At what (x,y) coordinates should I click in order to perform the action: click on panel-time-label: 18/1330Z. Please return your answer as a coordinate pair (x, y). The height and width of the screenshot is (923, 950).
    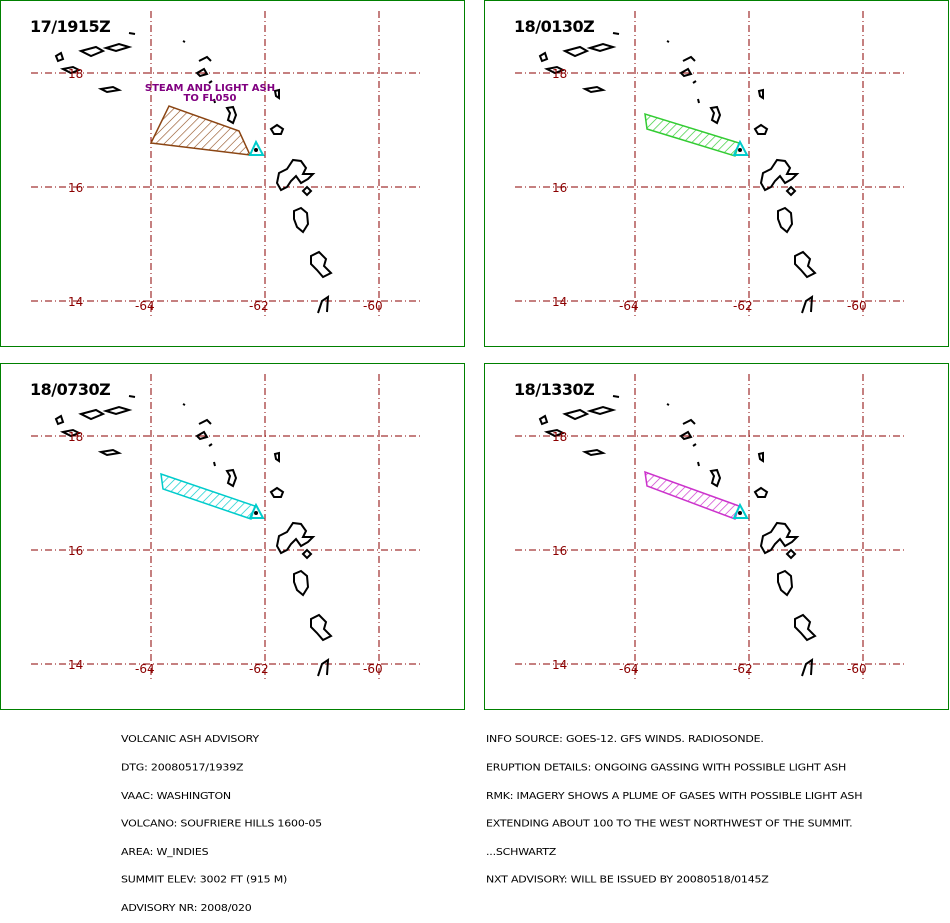
    Looking at the image, I should click on (554, 389).